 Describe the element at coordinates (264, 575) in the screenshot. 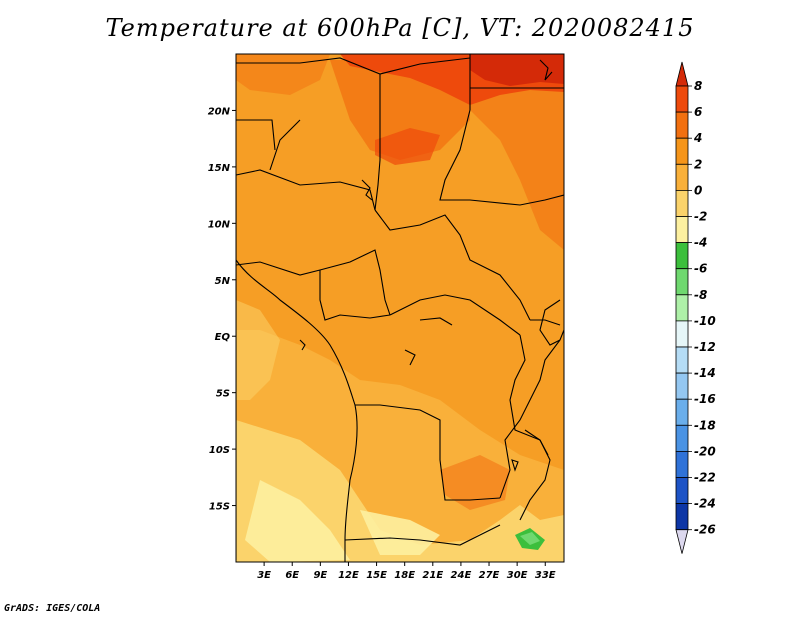

I see `lon-tick-label: 3E` at that location.